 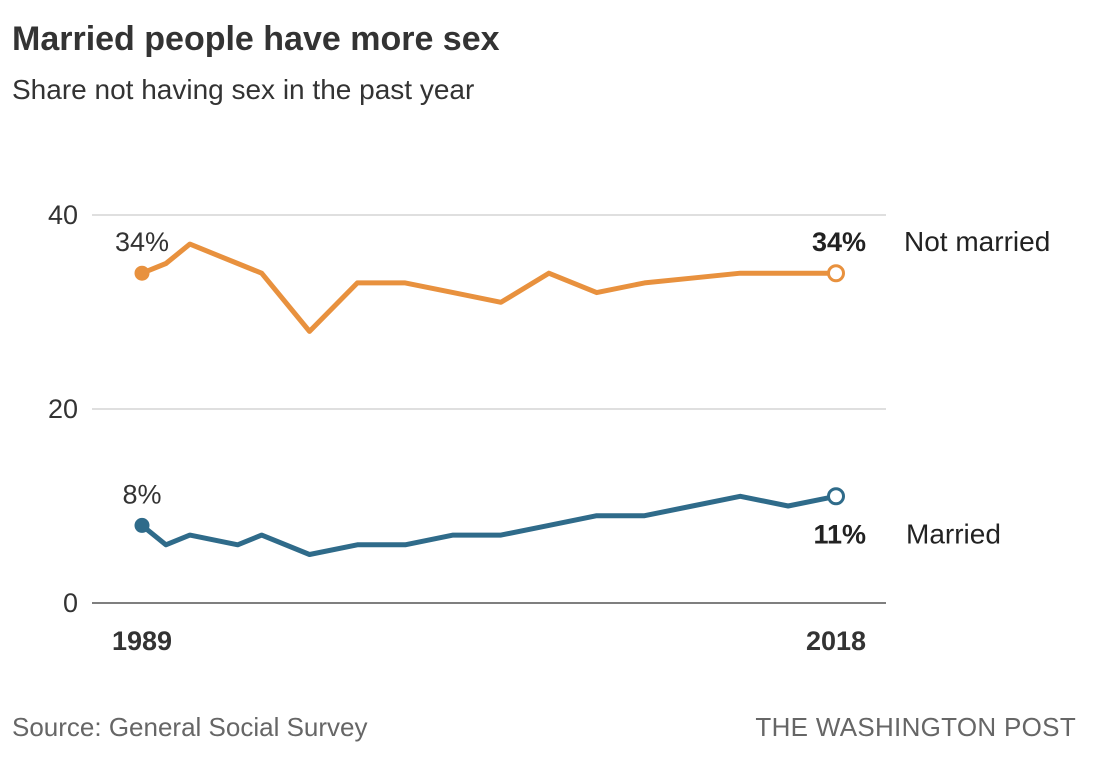 I want to click on y-tick-label: 0, so click(x=70, y=603).